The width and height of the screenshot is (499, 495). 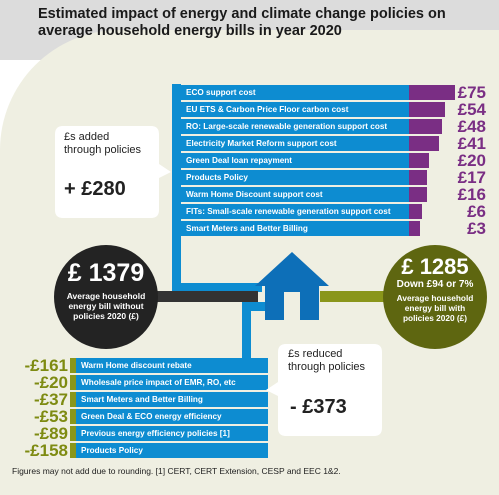 What do you see at coordinates (295, 92) in the screenshot?
I see `added-policy-label: ECO support cost` at bounding box center [295, 92].